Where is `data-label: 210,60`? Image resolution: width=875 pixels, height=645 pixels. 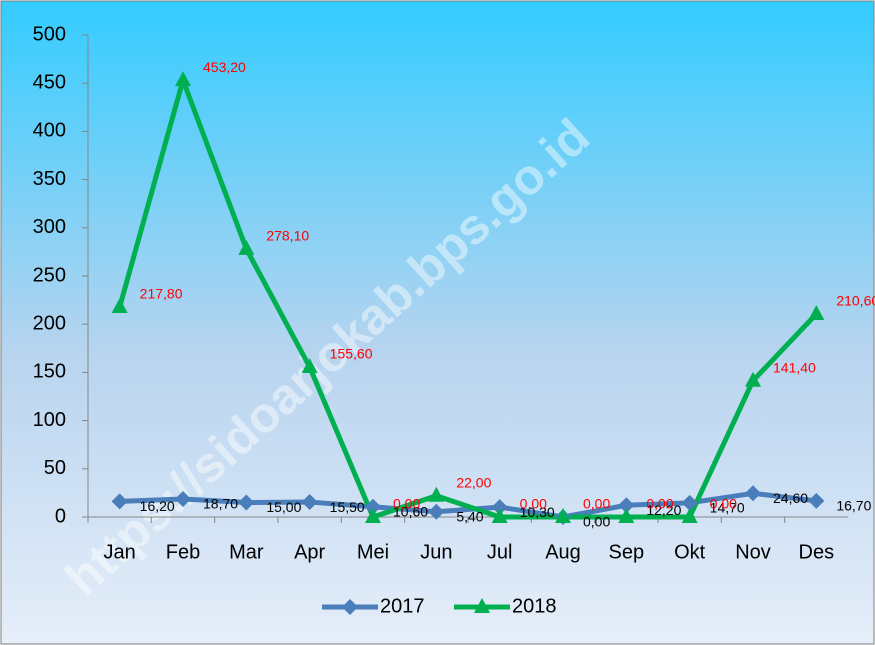 data-label: 210,60 is located at coordinates (855, 301).